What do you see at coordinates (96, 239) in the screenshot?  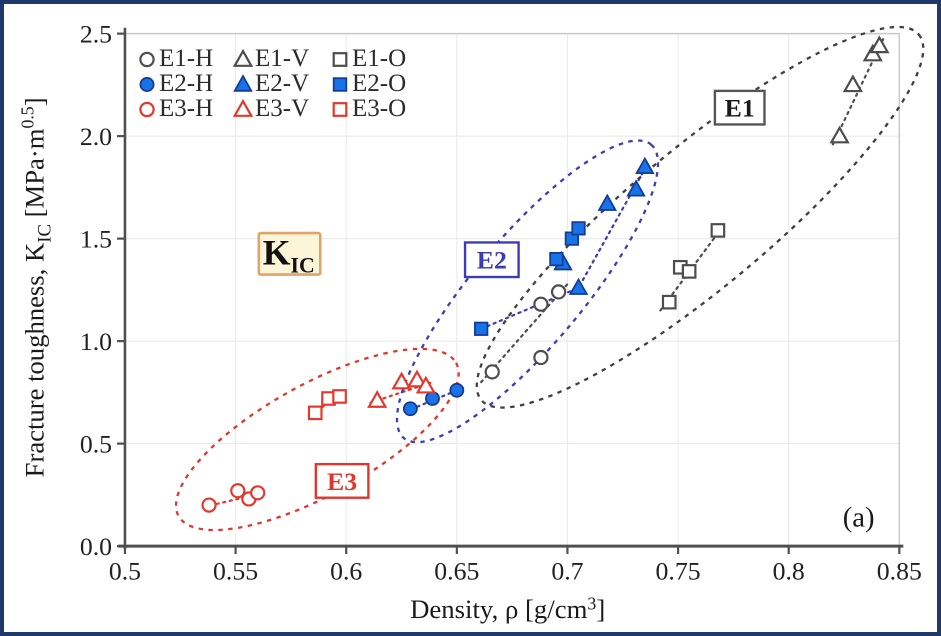 I see `y-tick-label: 1.5` at bounding box center [96, 239].